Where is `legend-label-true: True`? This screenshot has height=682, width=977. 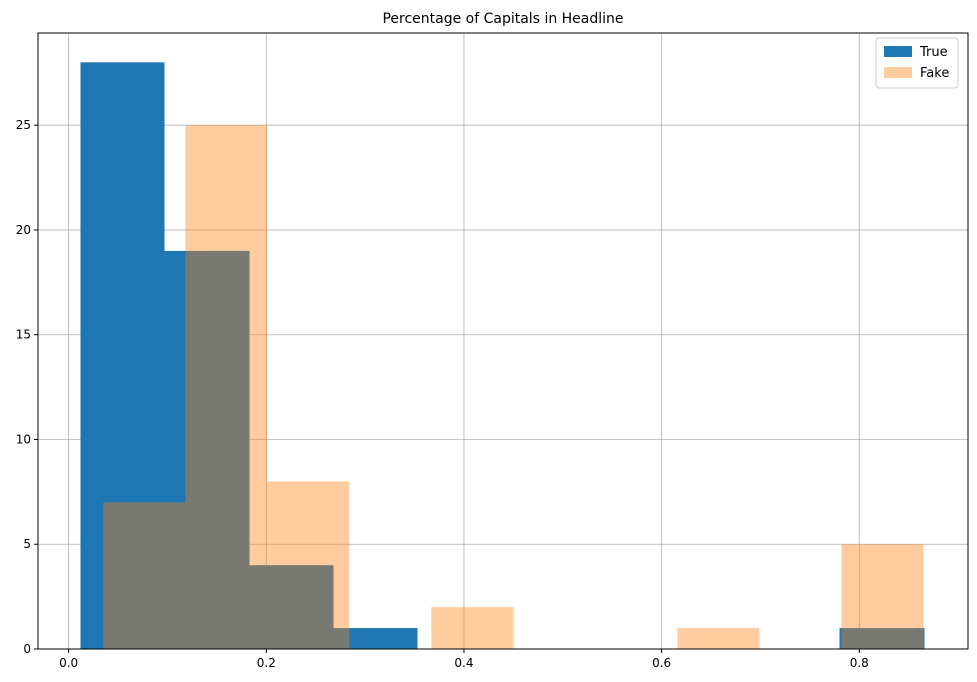
legend-label-true: True is located at coordinates (933, 52).